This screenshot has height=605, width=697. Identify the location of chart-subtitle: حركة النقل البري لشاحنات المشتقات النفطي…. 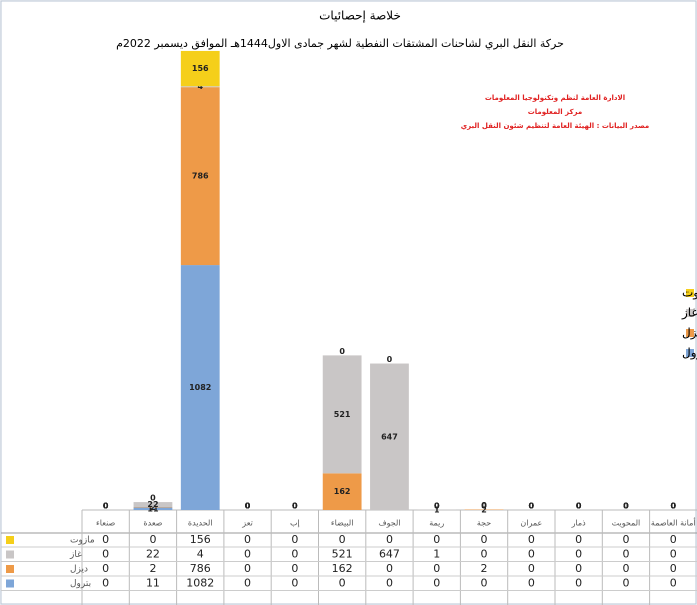
(340, 44).